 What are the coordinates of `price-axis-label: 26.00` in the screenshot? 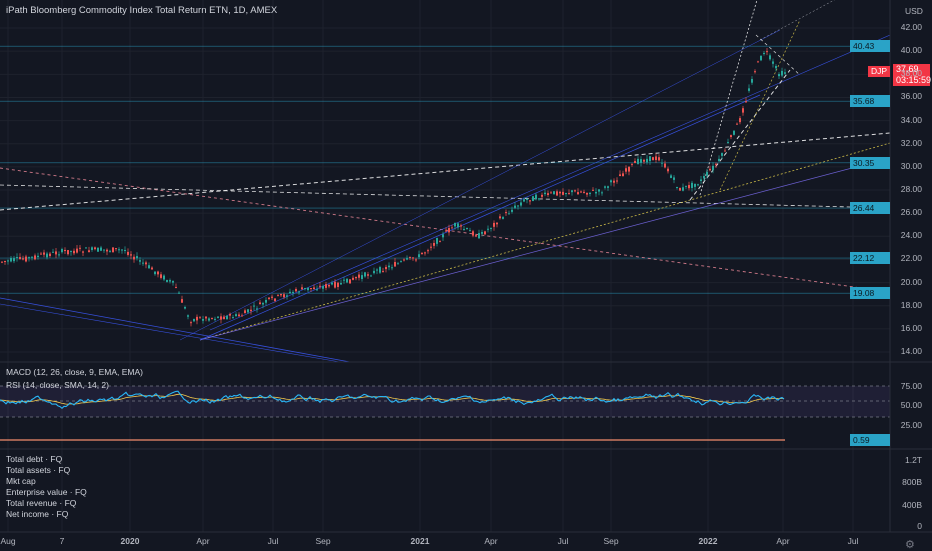 It's located at (911, 212).